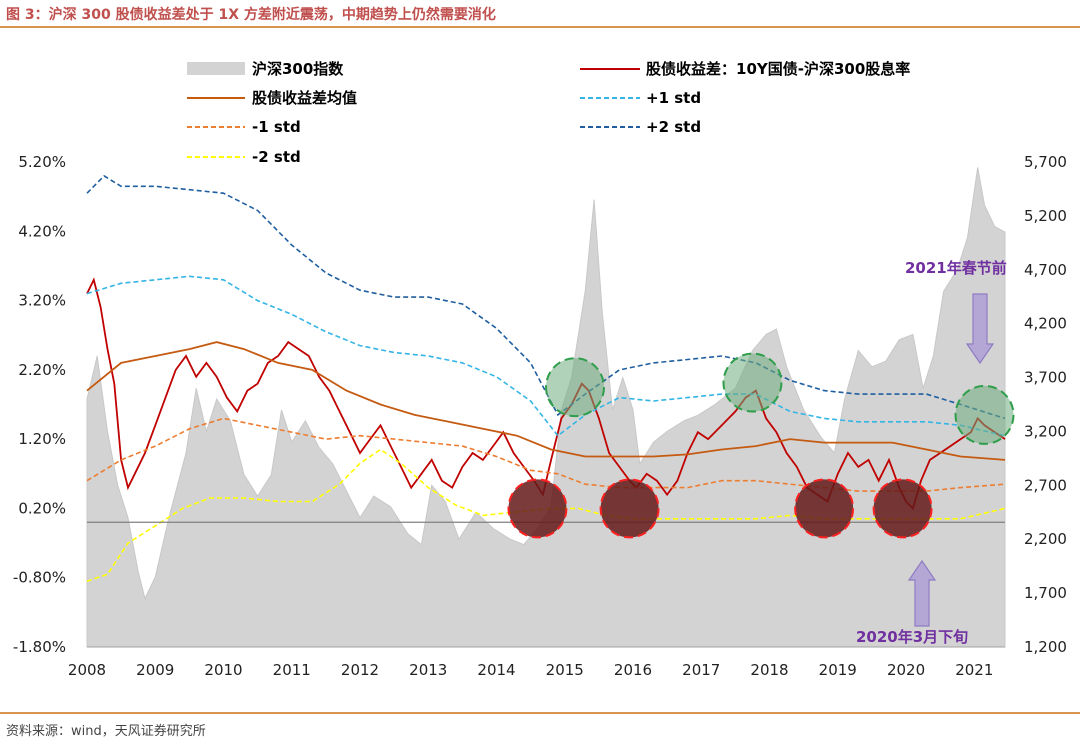  Describe the element at coordinates (1045, 647) in the screenshot. I see `y-right-tick-label: 1,200` at that location.